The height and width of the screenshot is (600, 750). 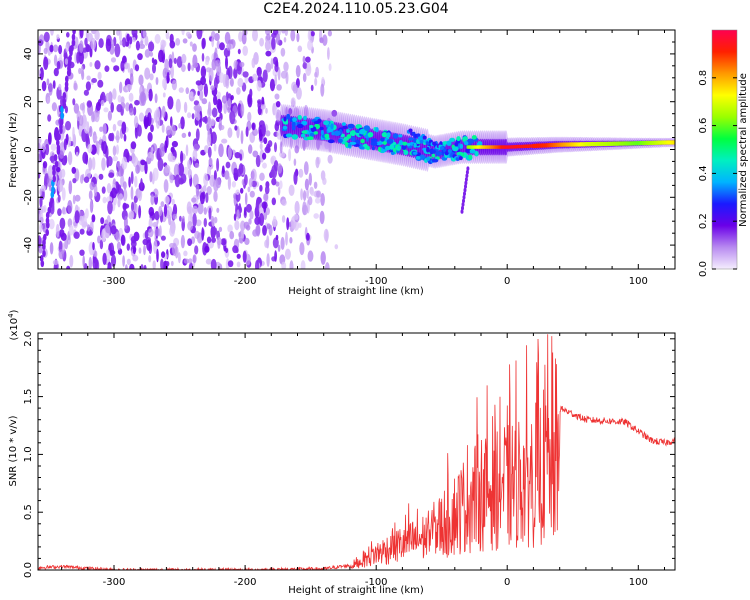 What do you see at coordinates (410, 130) in the screenshot?
I see `spectrogram-branch-blob` at bounding box center [410, 130].